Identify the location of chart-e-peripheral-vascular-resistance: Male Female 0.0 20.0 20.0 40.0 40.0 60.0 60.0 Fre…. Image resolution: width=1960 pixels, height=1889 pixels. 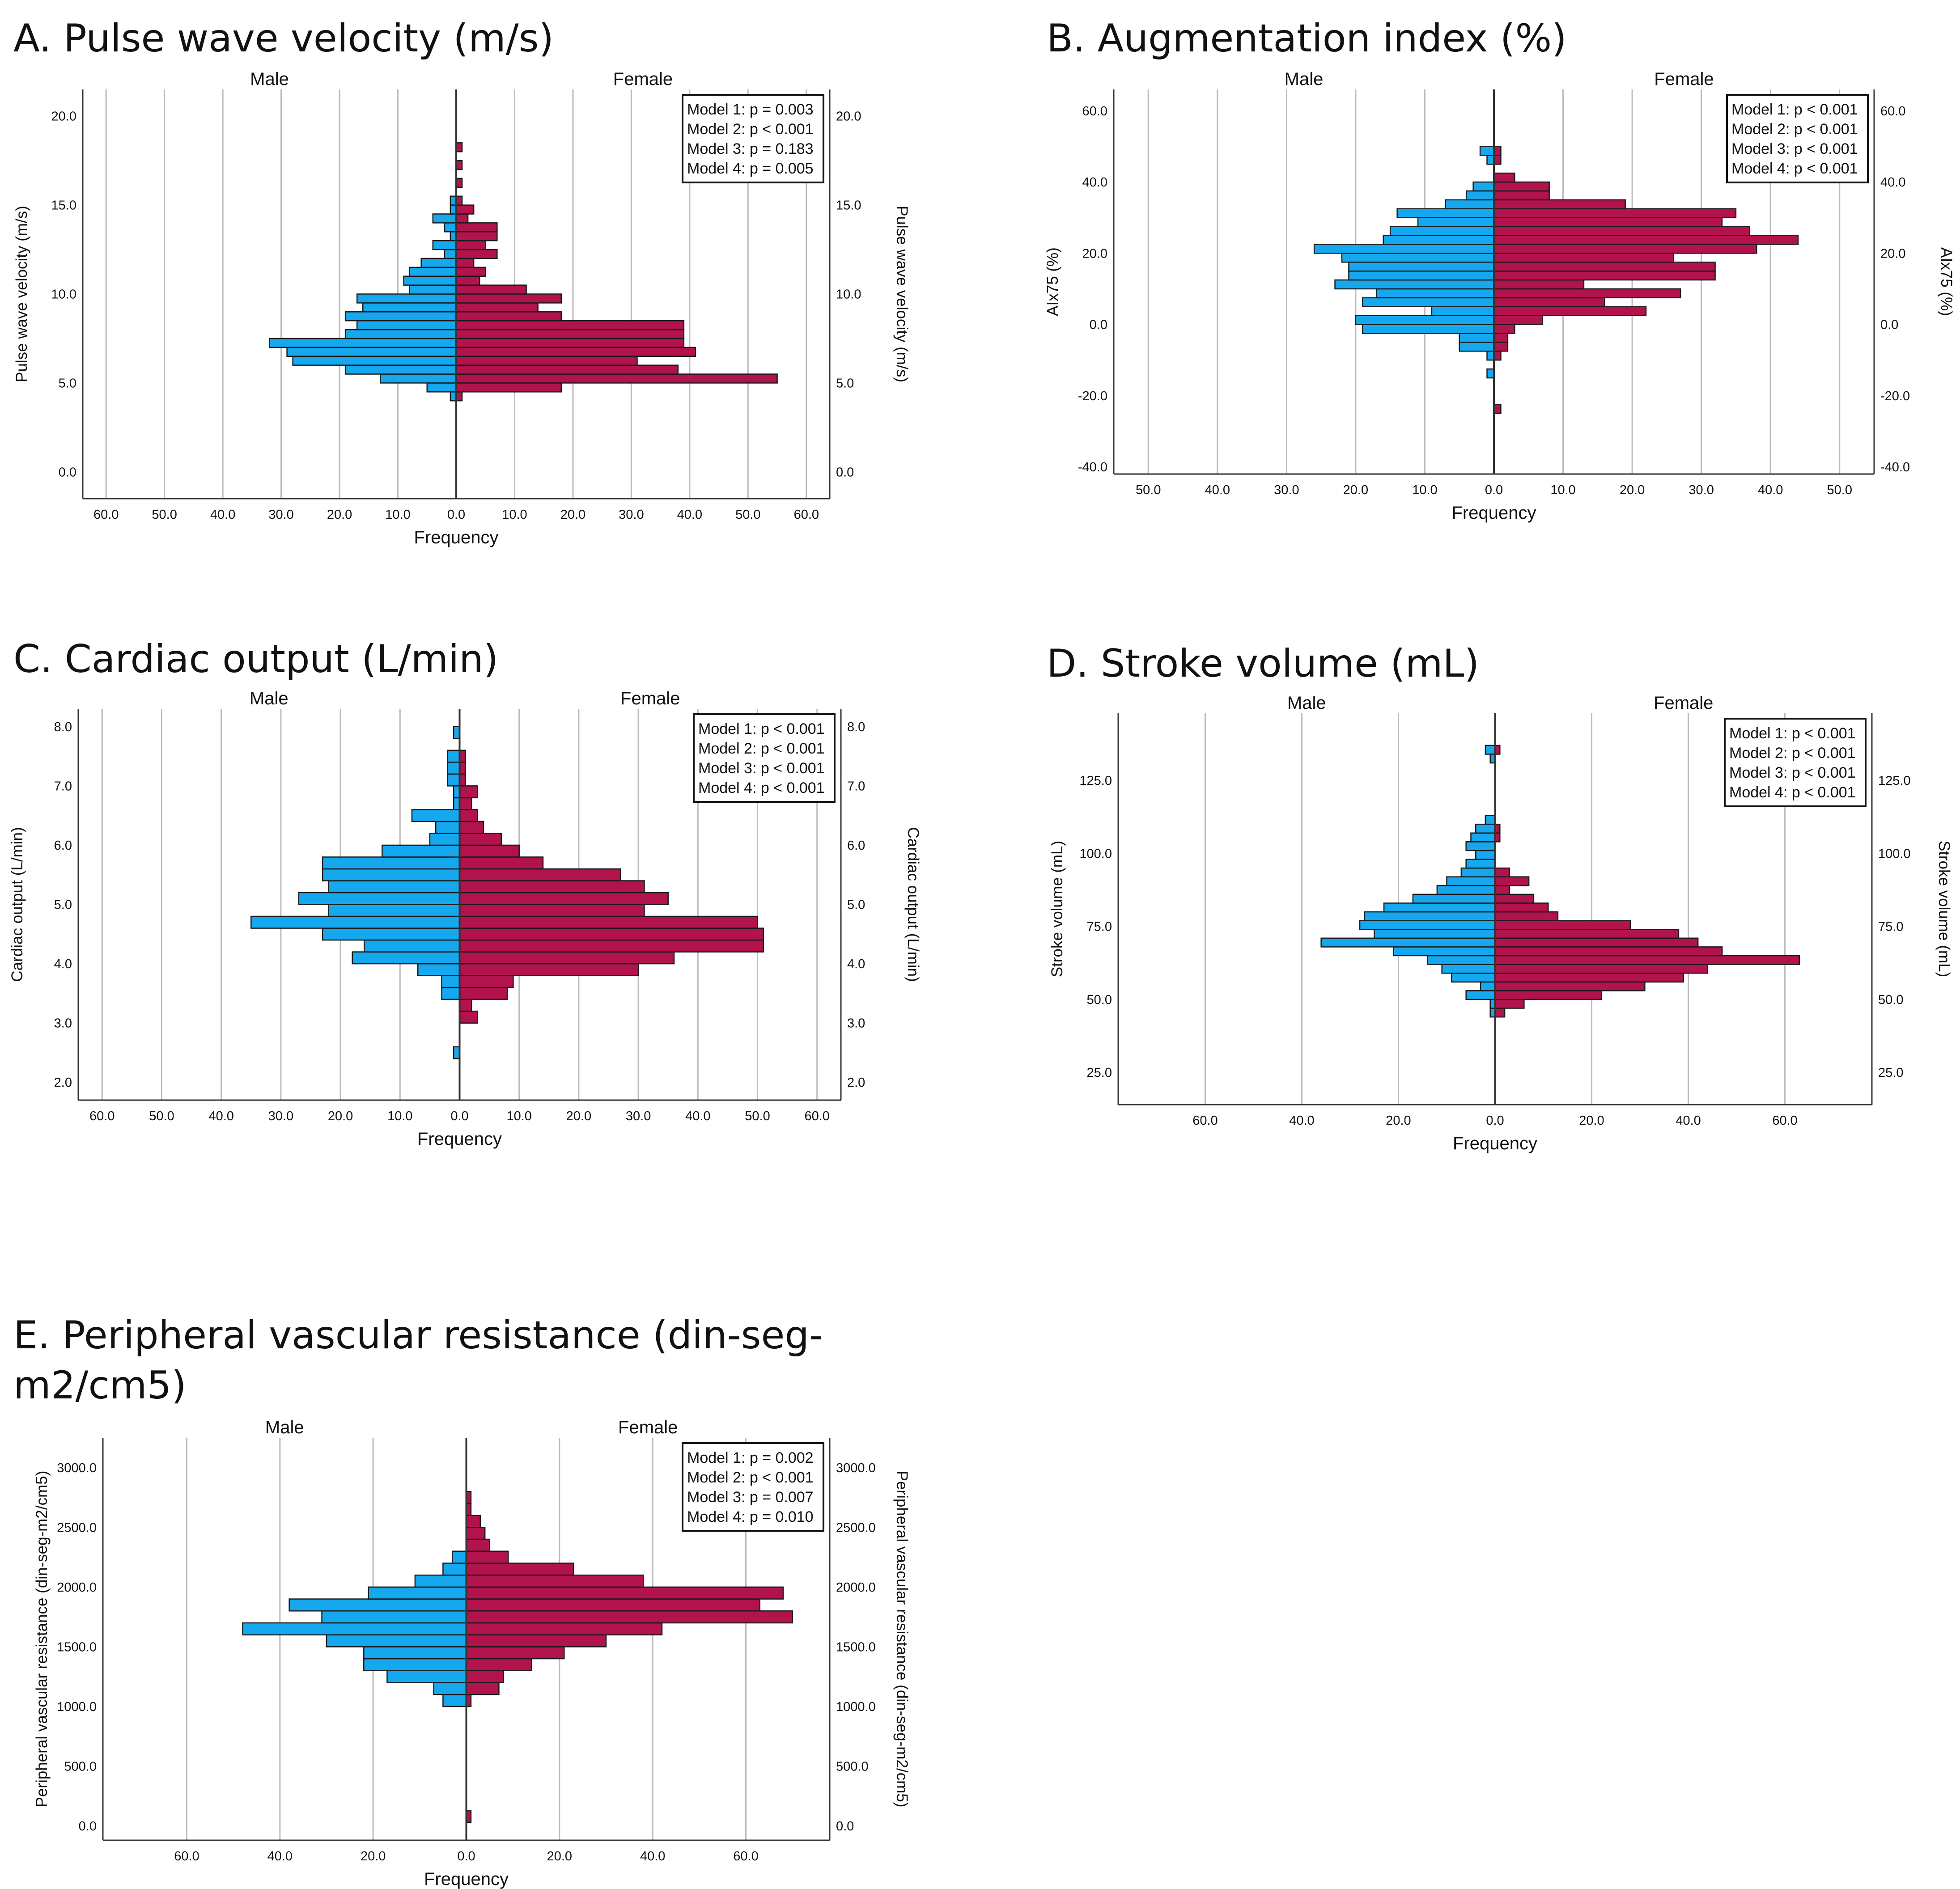
(472, 1653).